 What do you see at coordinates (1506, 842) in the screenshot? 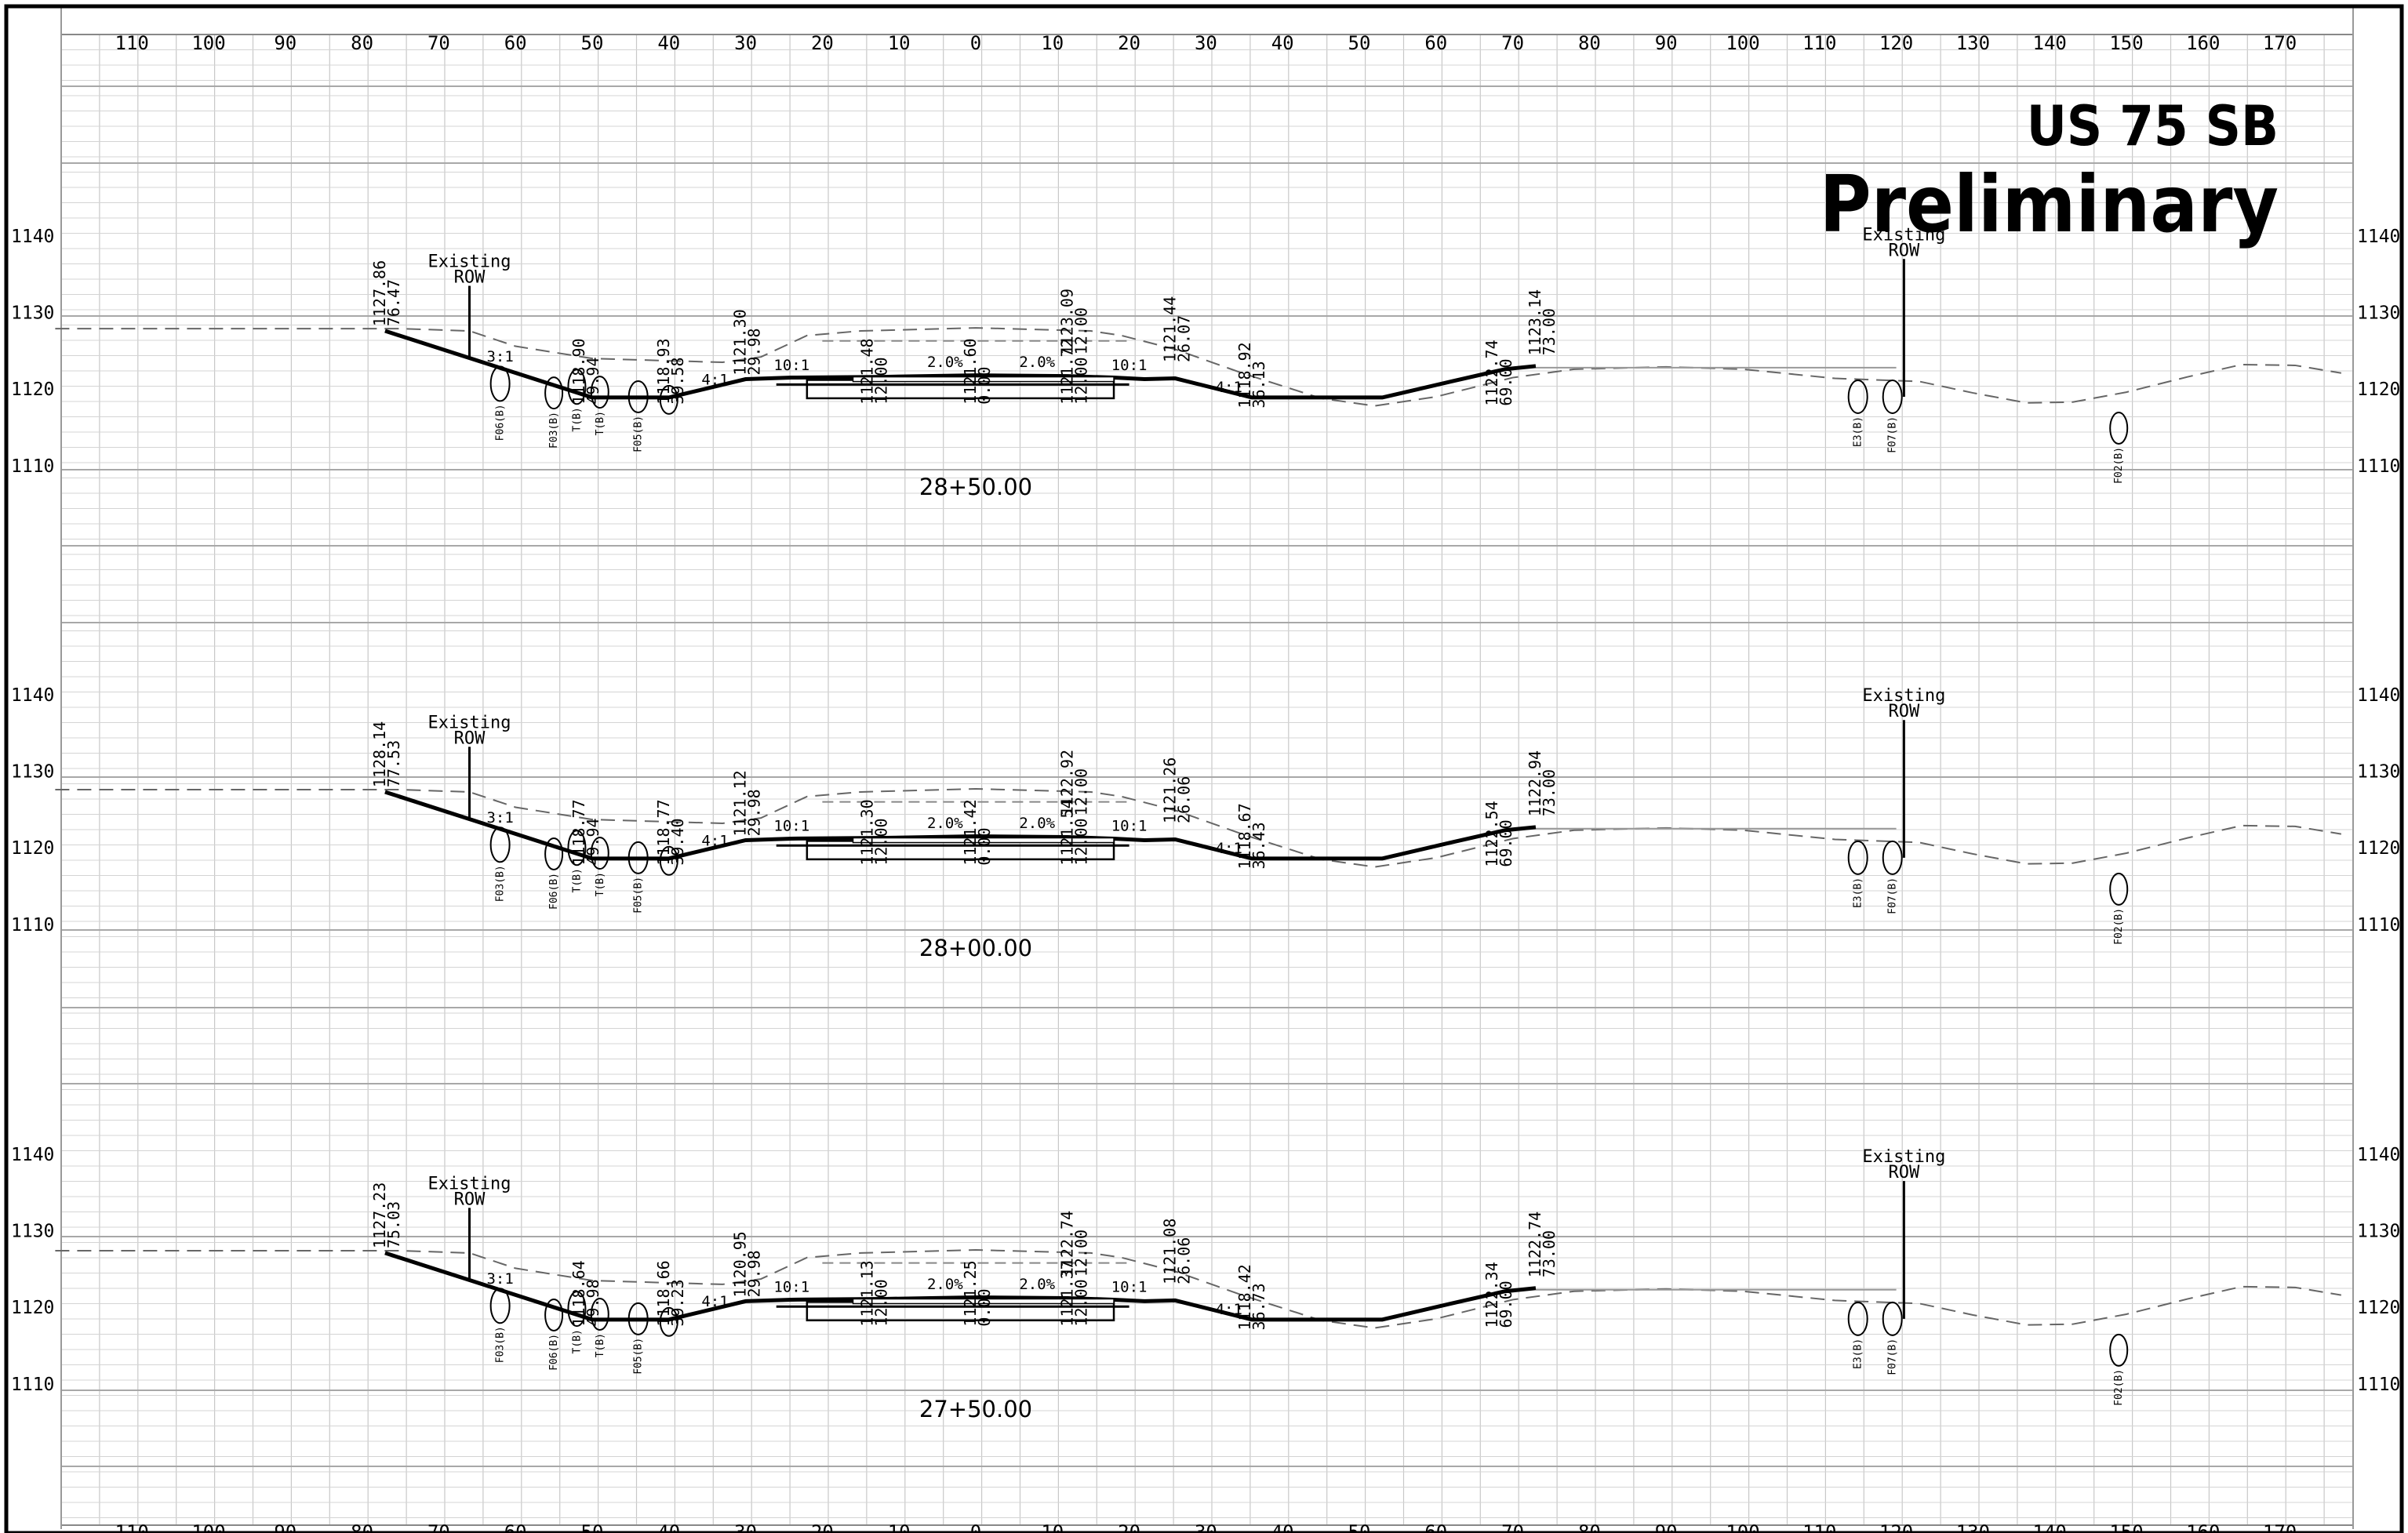
I see `annotation-offset: 69.00` at bounding box center [1506, 842].